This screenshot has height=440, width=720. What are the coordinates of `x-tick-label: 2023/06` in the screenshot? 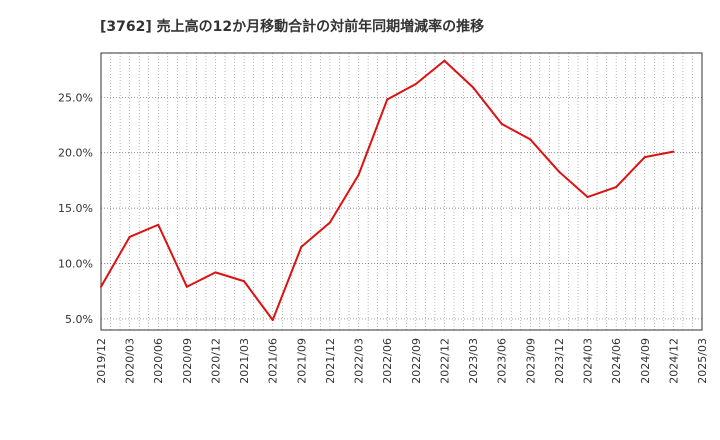 It's located at (502, 361).